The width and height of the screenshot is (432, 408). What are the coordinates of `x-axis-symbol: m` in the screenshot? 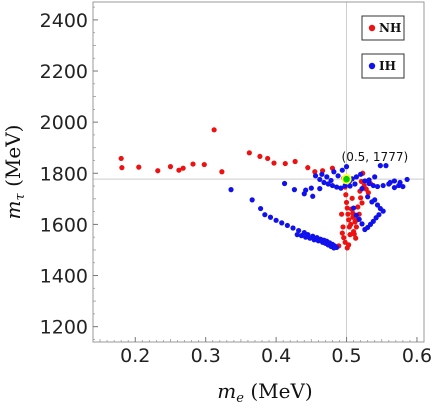 It's located at (226, 391).